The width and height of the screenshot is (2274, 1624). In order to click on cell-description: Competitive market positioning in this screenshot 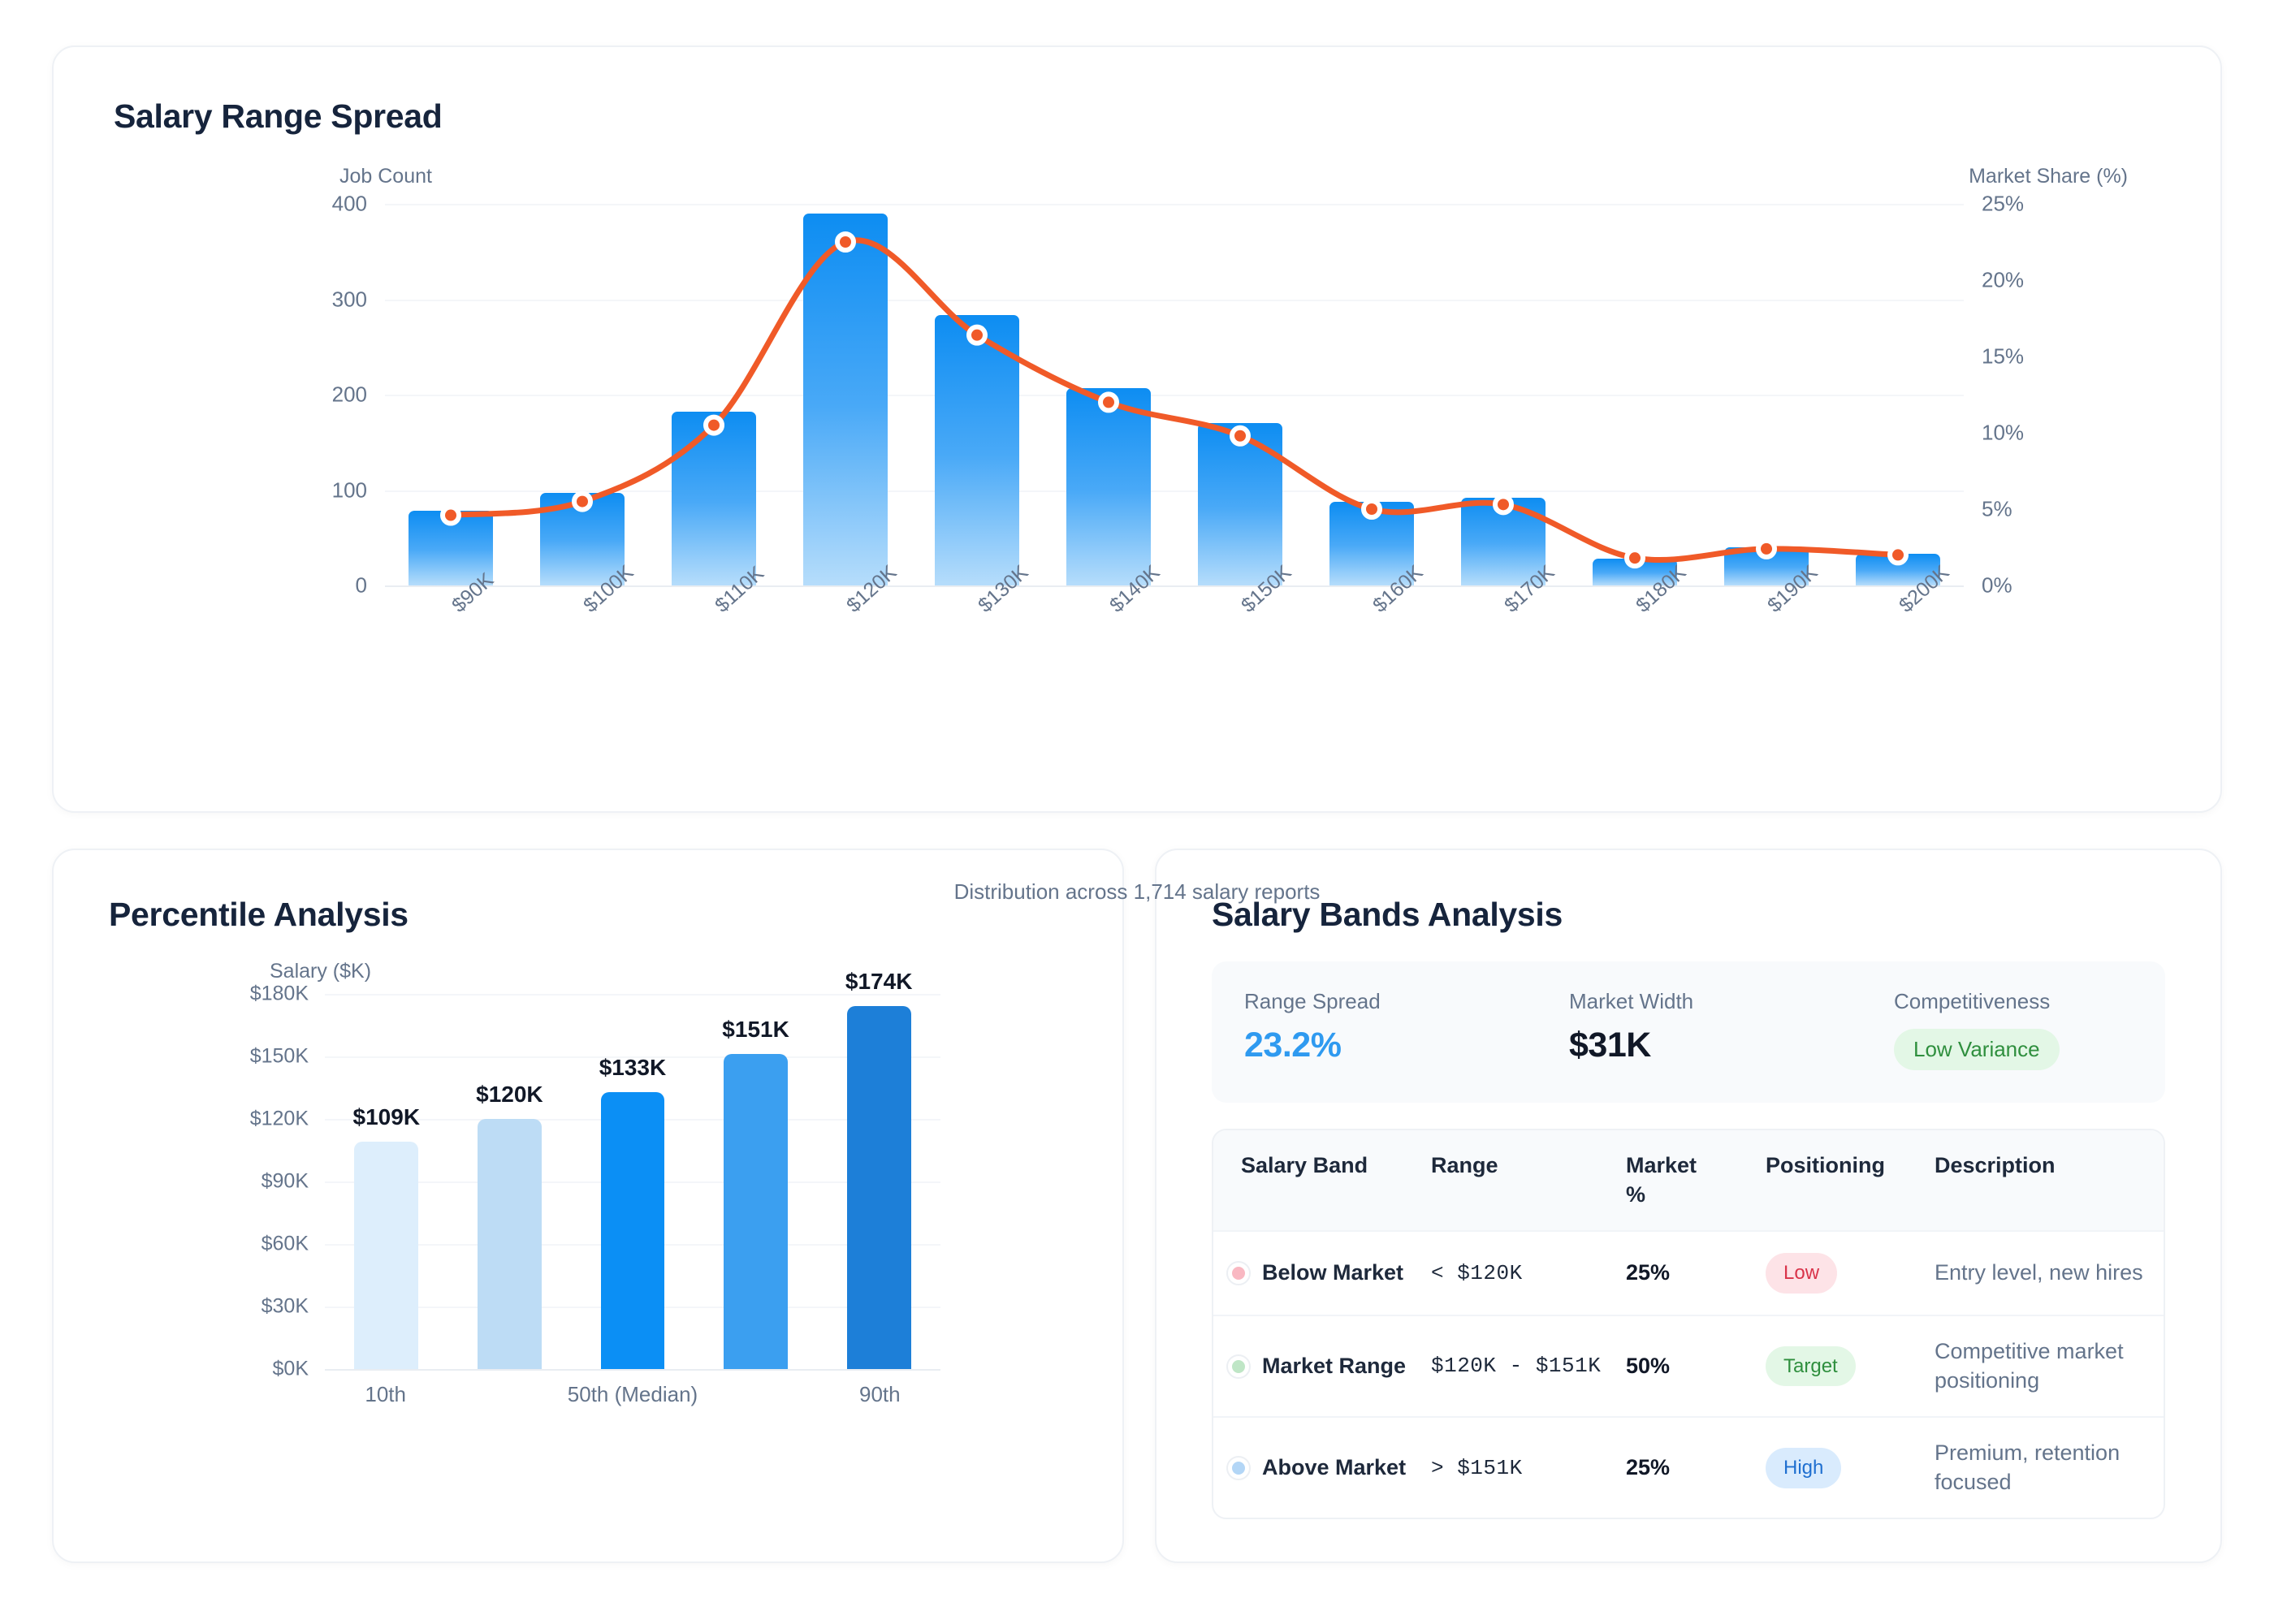, I will do `click(2049, 1366)`.